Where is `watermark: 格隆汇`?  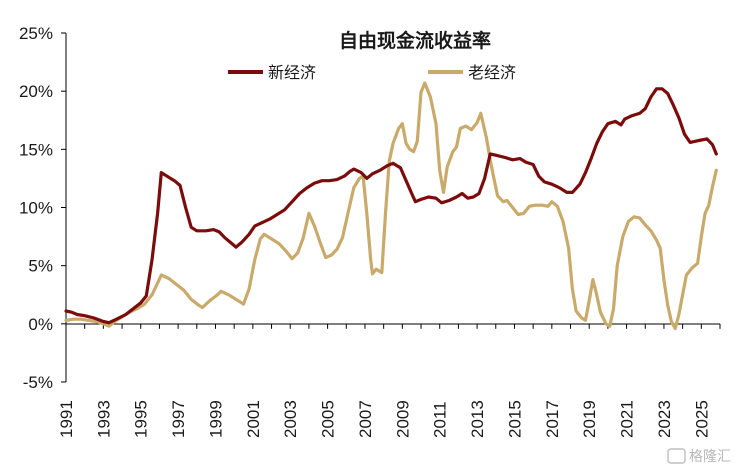 watermark: 格隆汇 is located at coordinates (699, 456).